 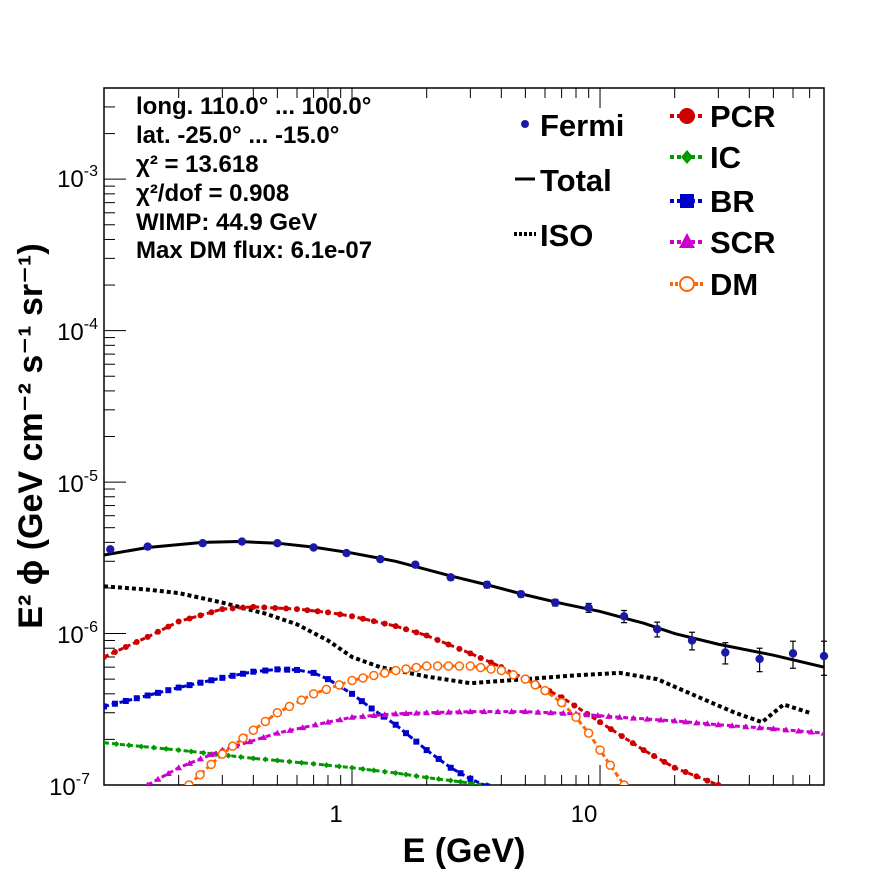 I want to click on legend-marker-fermi, so click(x=525, y=124).